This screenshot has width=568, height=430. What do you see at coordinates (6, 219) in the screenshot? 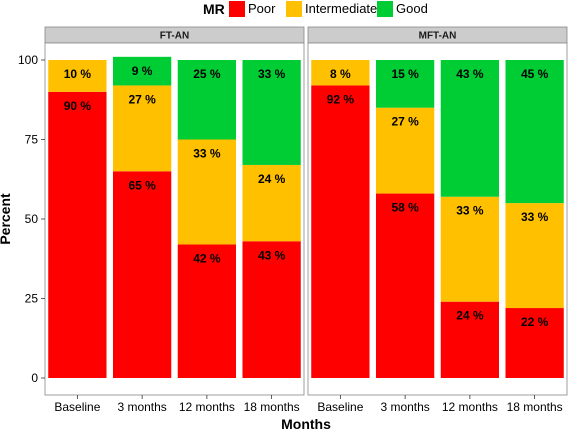
I see `y-axis-title: Percent` at bounding box center [6, 219].